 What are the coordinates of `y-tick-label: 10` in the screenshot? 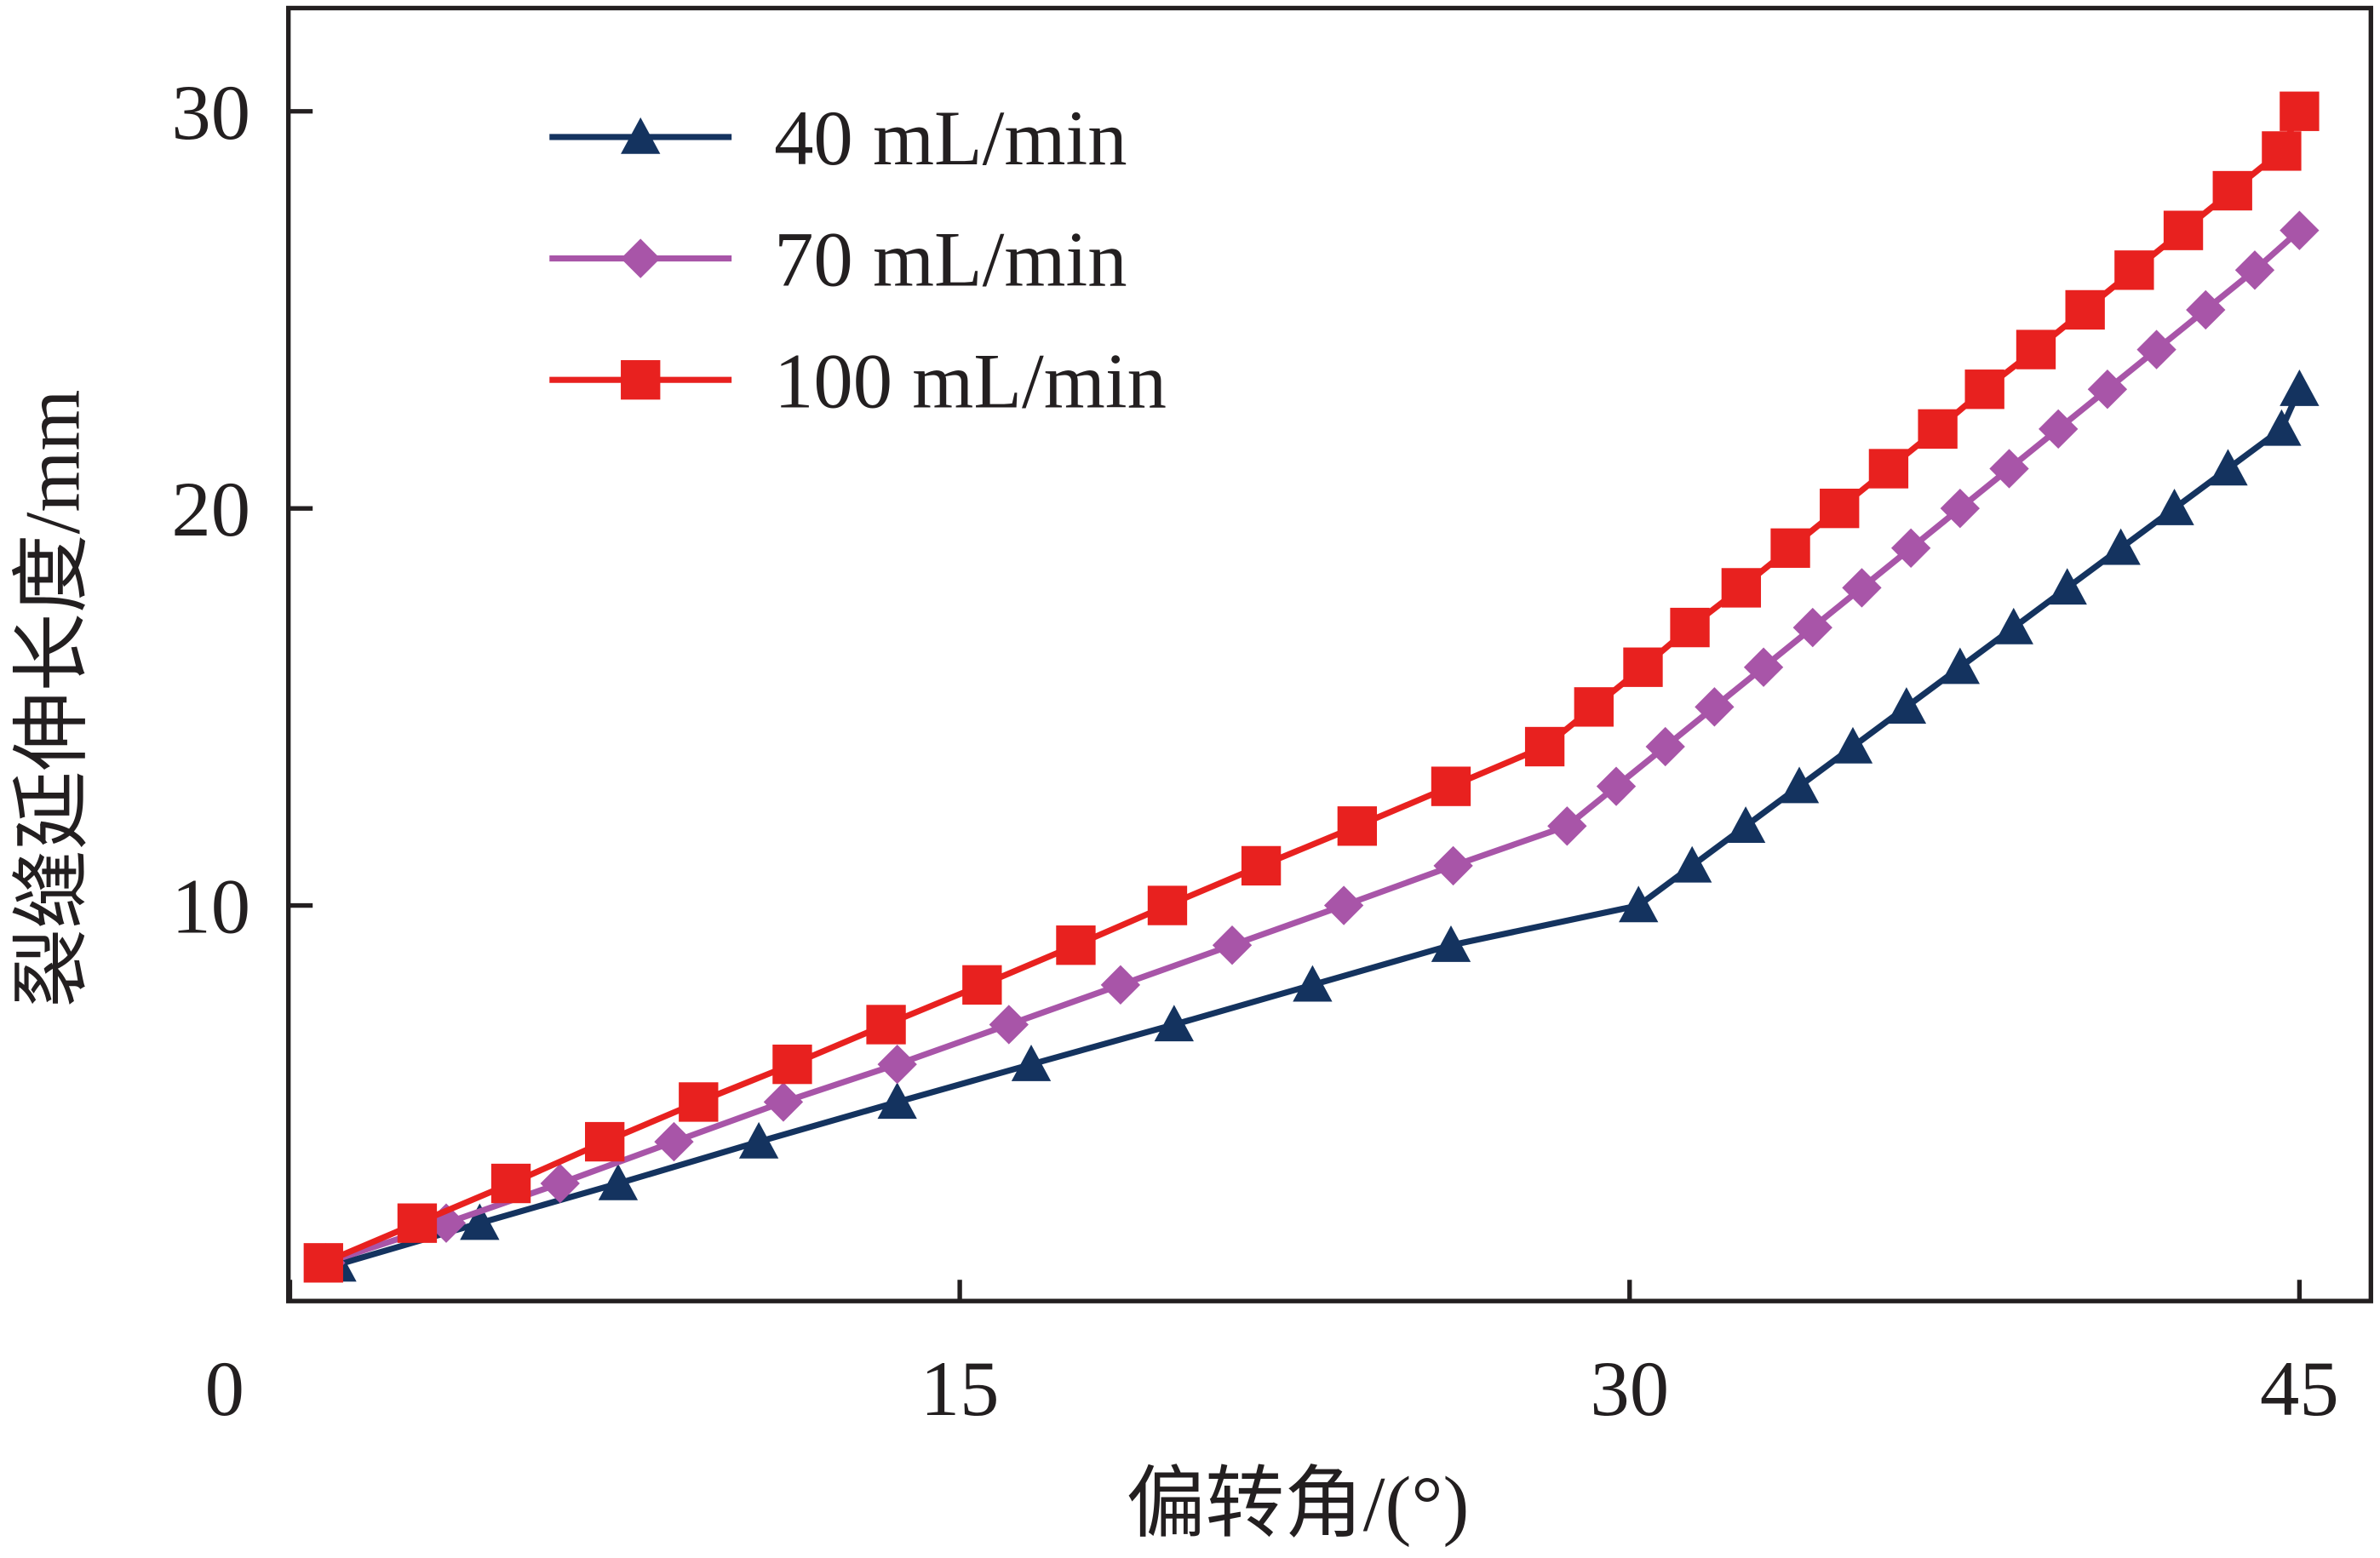 It's located at (210, 907).